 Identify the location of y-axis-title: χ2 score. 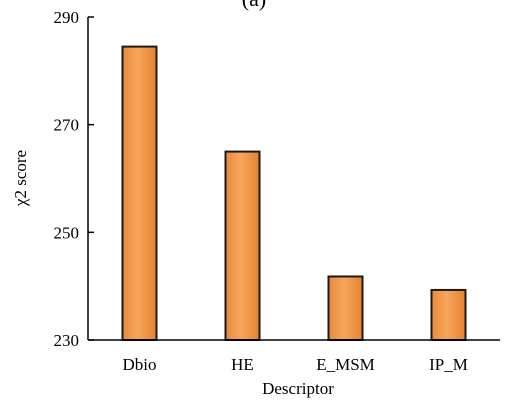
(20, 178).